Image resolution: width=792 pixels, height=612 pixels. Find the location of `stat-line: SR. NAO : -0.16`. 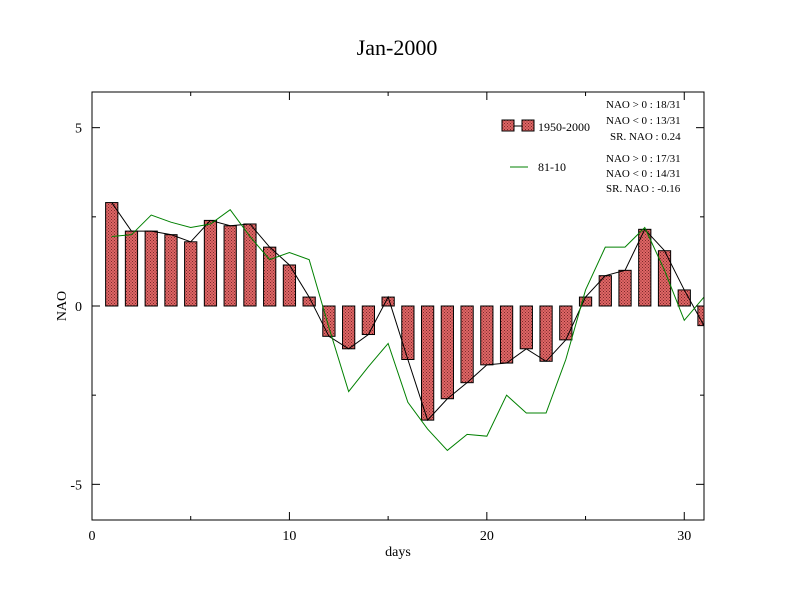

stat-line: SR. NAO : -0.16 is located at coordinates (643, 189).